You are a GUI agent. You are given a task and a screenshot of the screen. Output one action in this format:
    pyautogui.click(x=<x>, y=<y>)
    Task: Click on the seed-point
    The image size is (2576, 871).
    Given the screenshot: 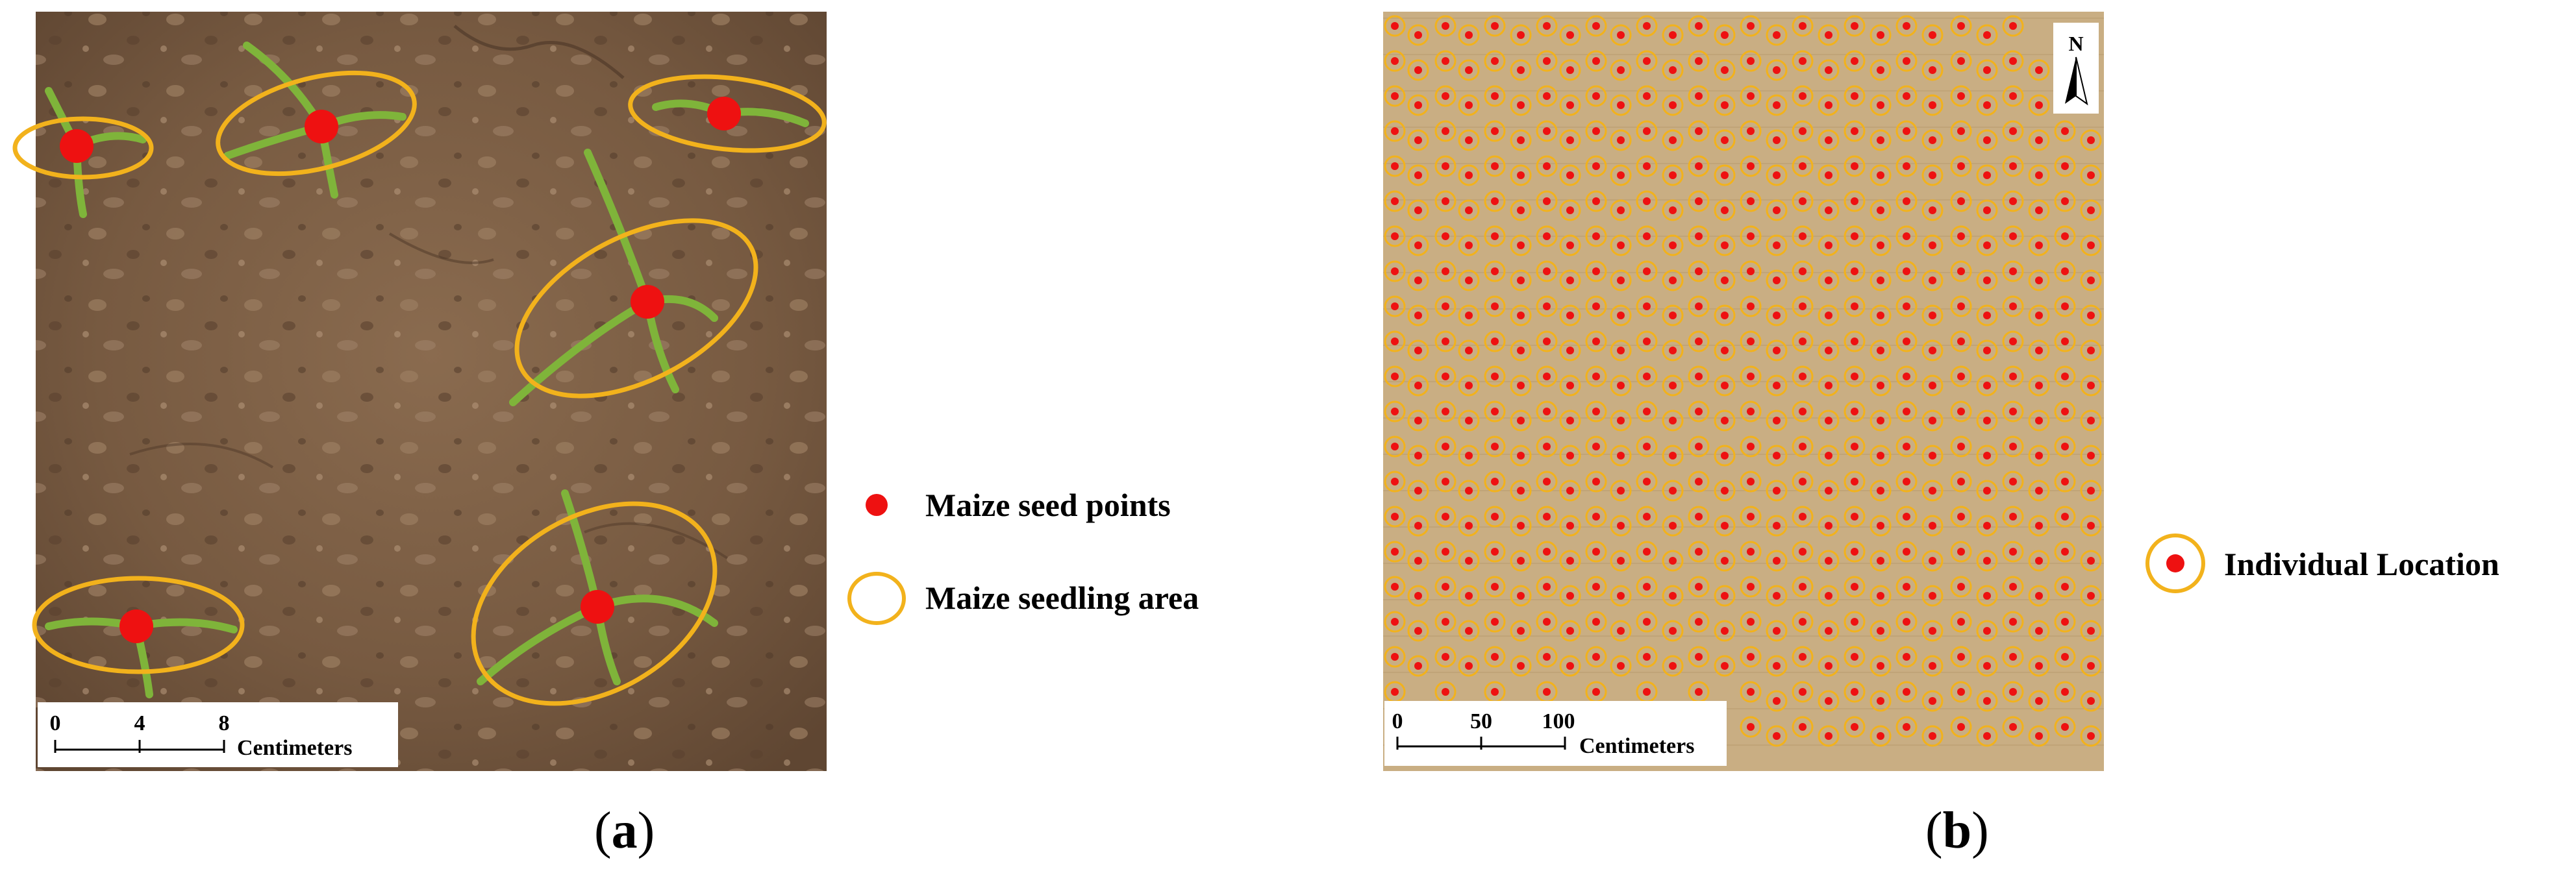 What is the action you would take?
    pyautogui.click(x=77, y=146)
    